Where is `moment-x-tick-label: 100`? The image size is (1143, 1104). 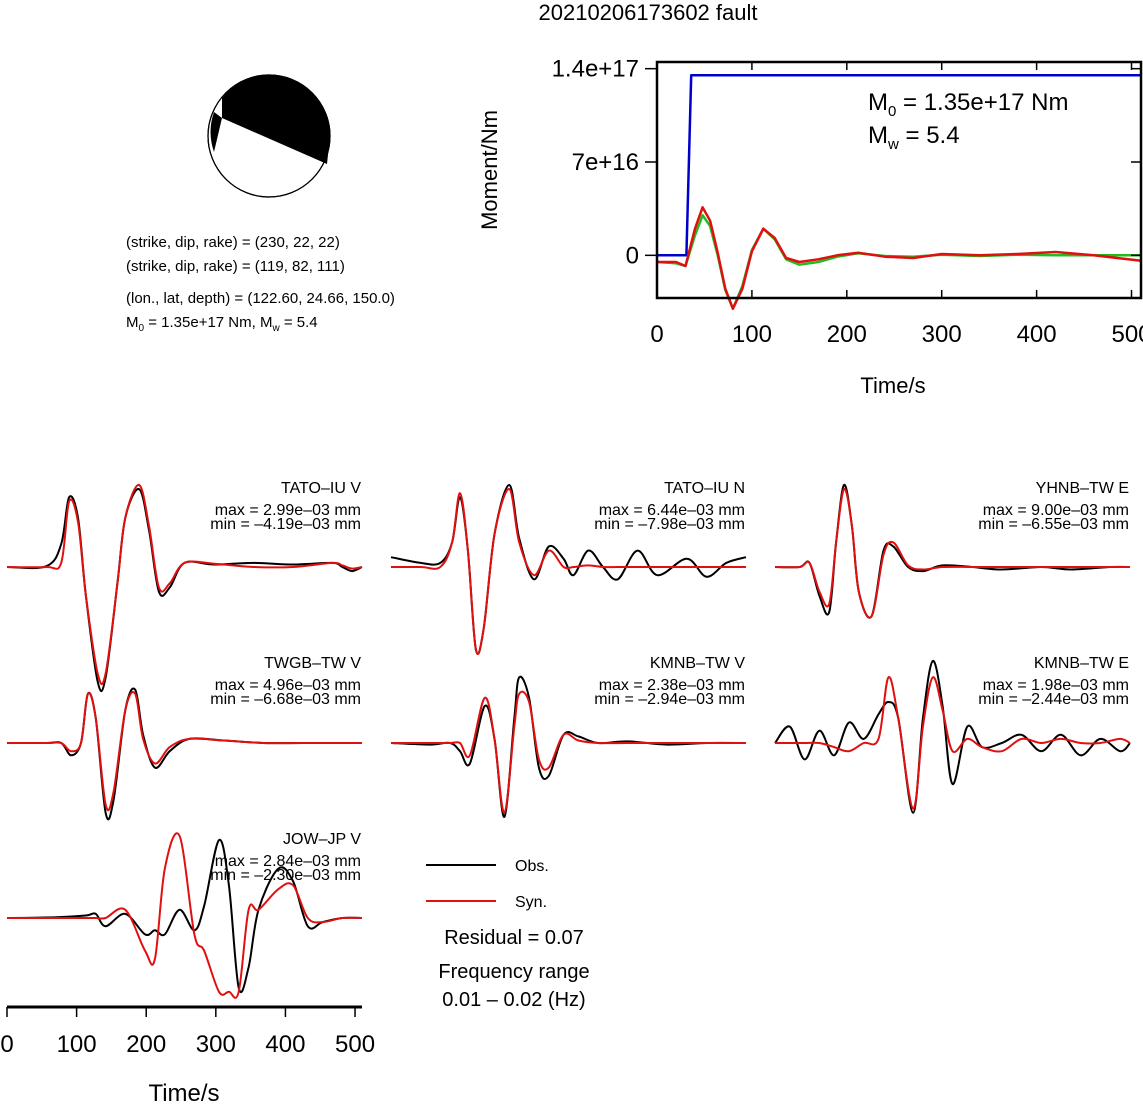 moment-x-tick-label: 100 is located at coordinates (752, 334).